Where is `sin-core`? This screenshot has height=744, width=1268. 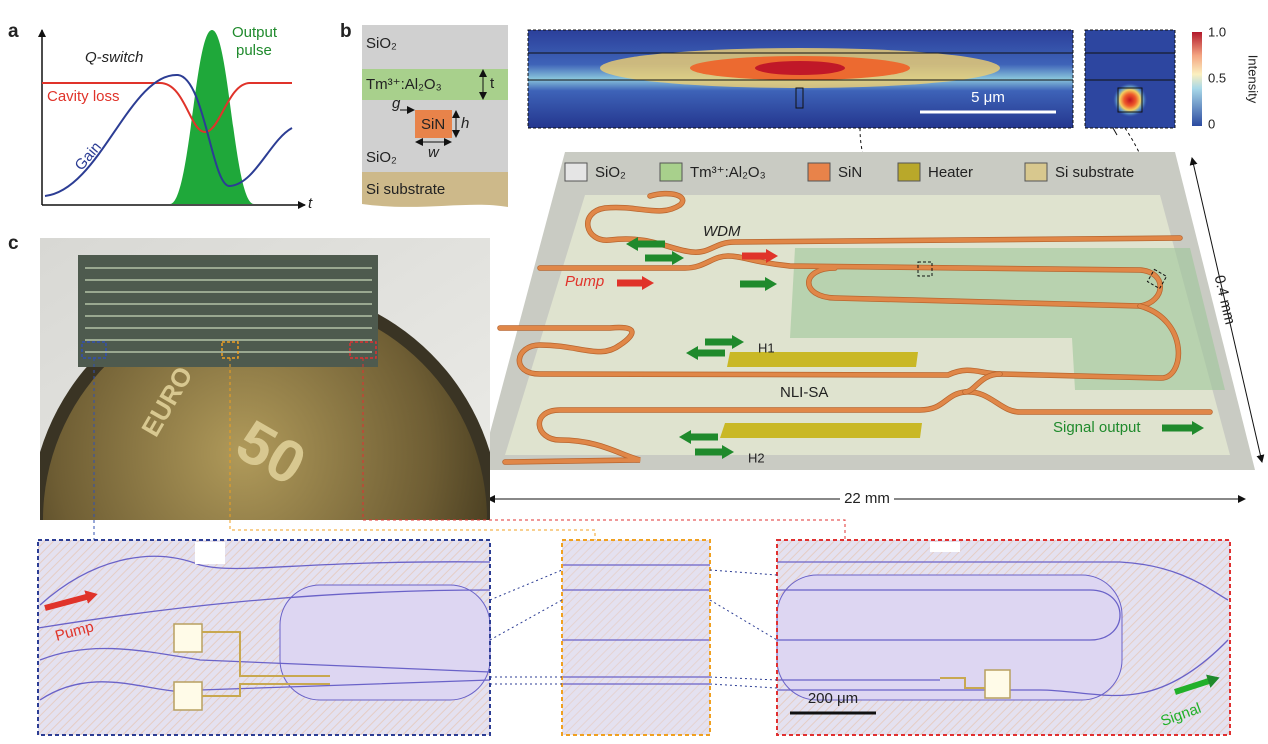
sin-core is located at coordinates (433, 124).